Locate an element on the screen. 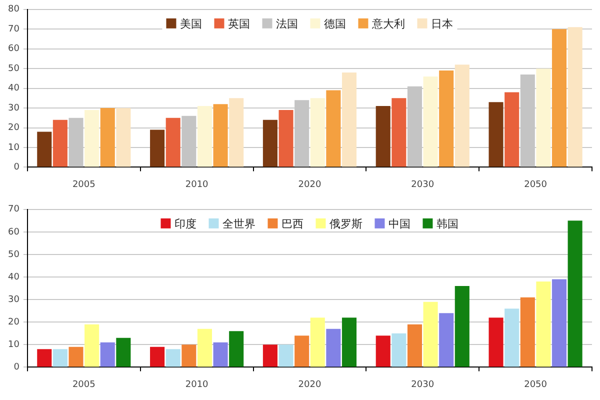 This screenshot has height=400, width=600. legend-label: 全世界 is located at coordinates (239, 223).